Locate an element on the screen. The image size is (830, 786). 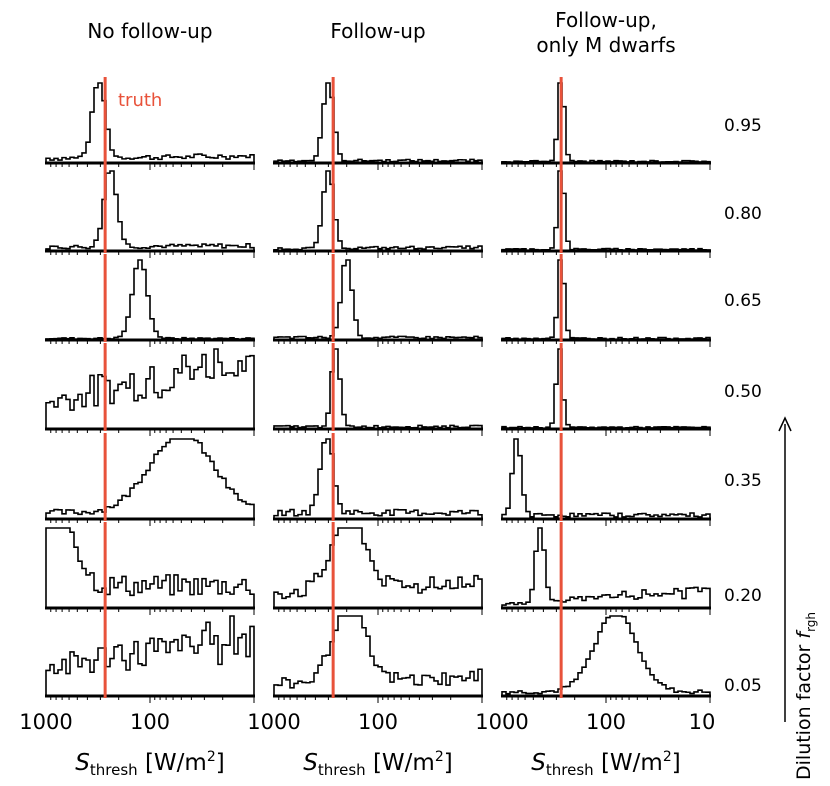
row-label-0.95: 0.95 is located at coordinates (743, 126).